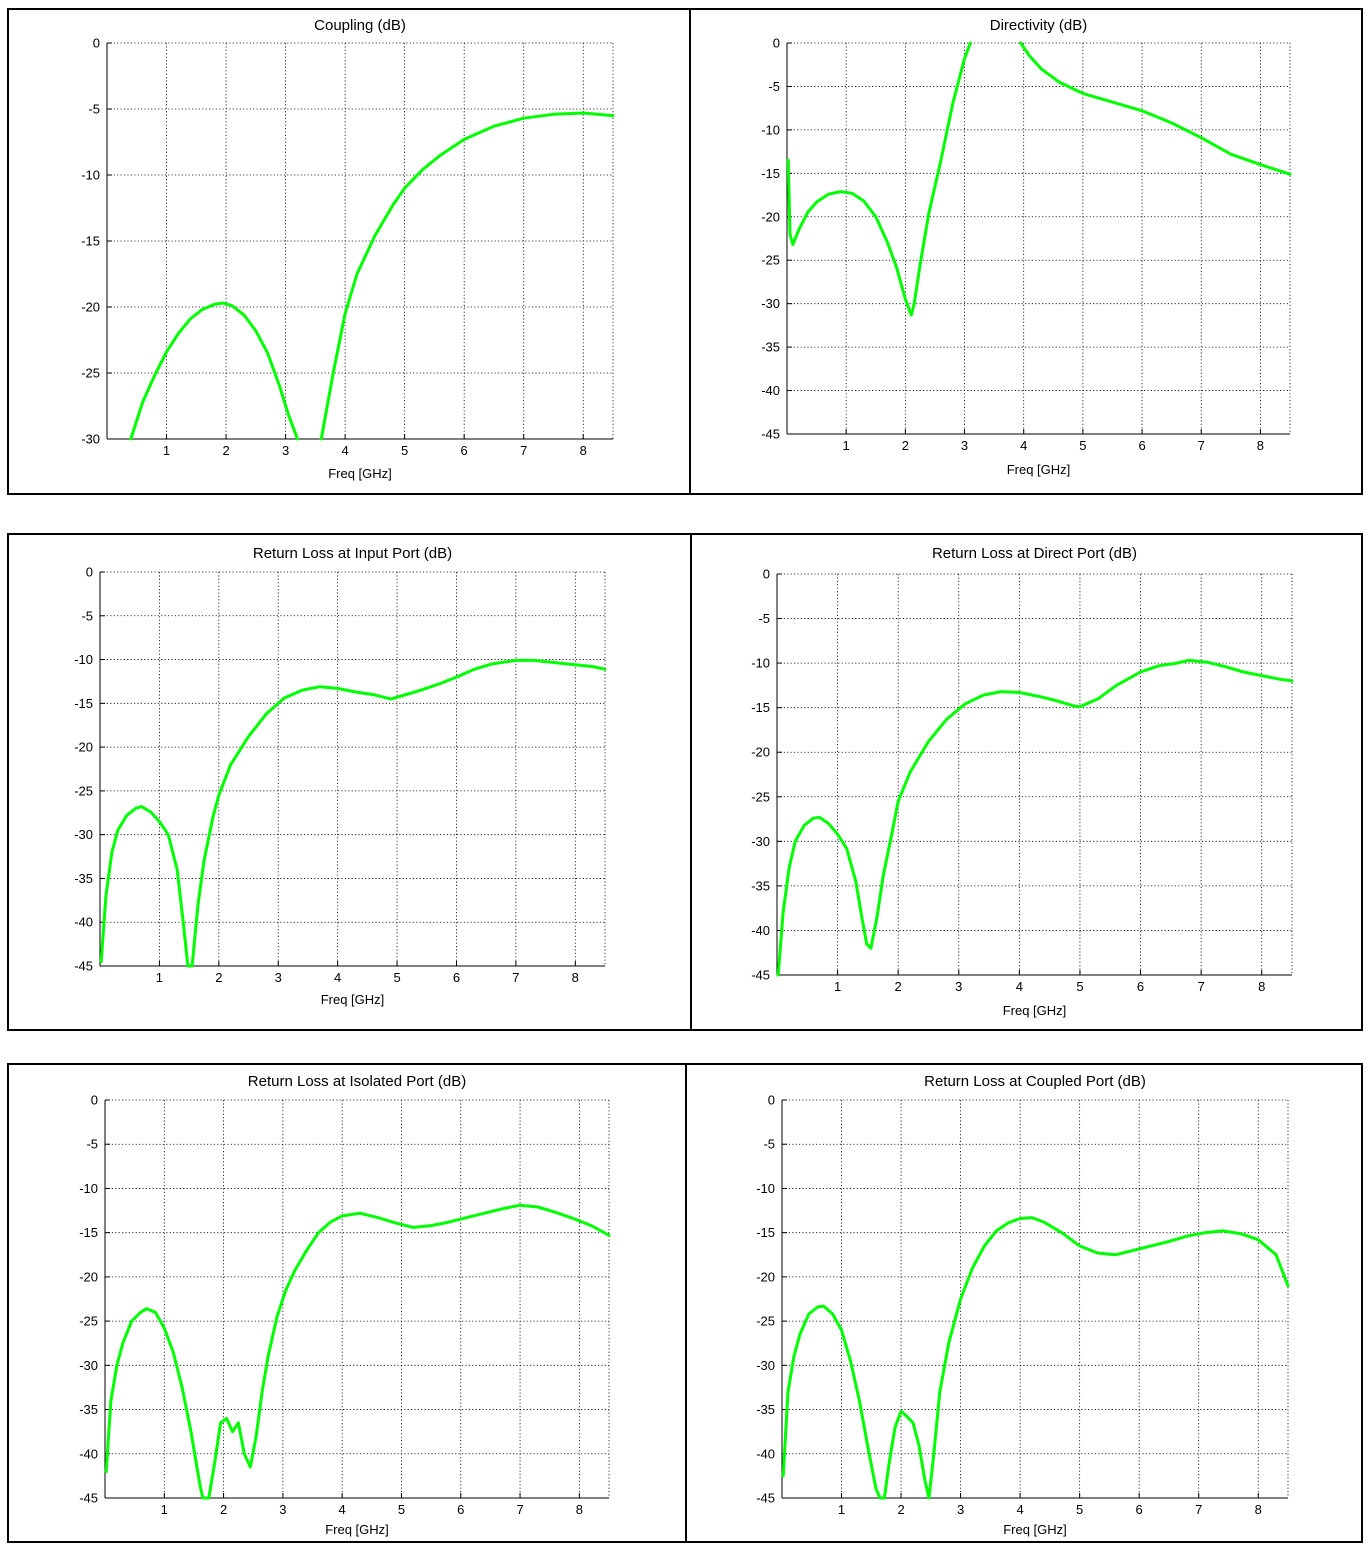 The width and height of the screenshot is (1369, 1547). What do you see at coordinates (352, 553) in the screenshot?
I see `chart-title: Return Loss at Input Port (dB)` at bounding box center [352, 553].